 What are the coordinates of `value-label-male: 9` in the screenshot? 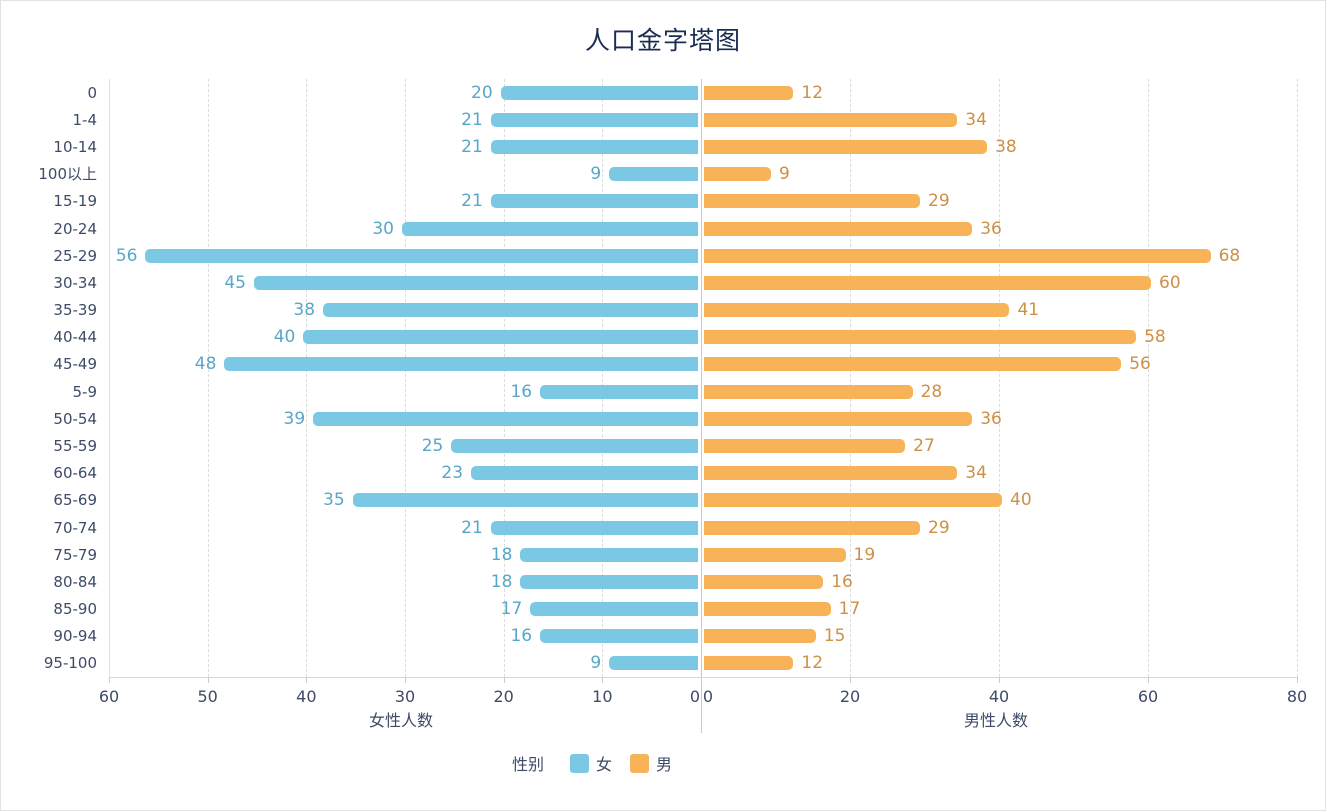 It's located at (784, 174).